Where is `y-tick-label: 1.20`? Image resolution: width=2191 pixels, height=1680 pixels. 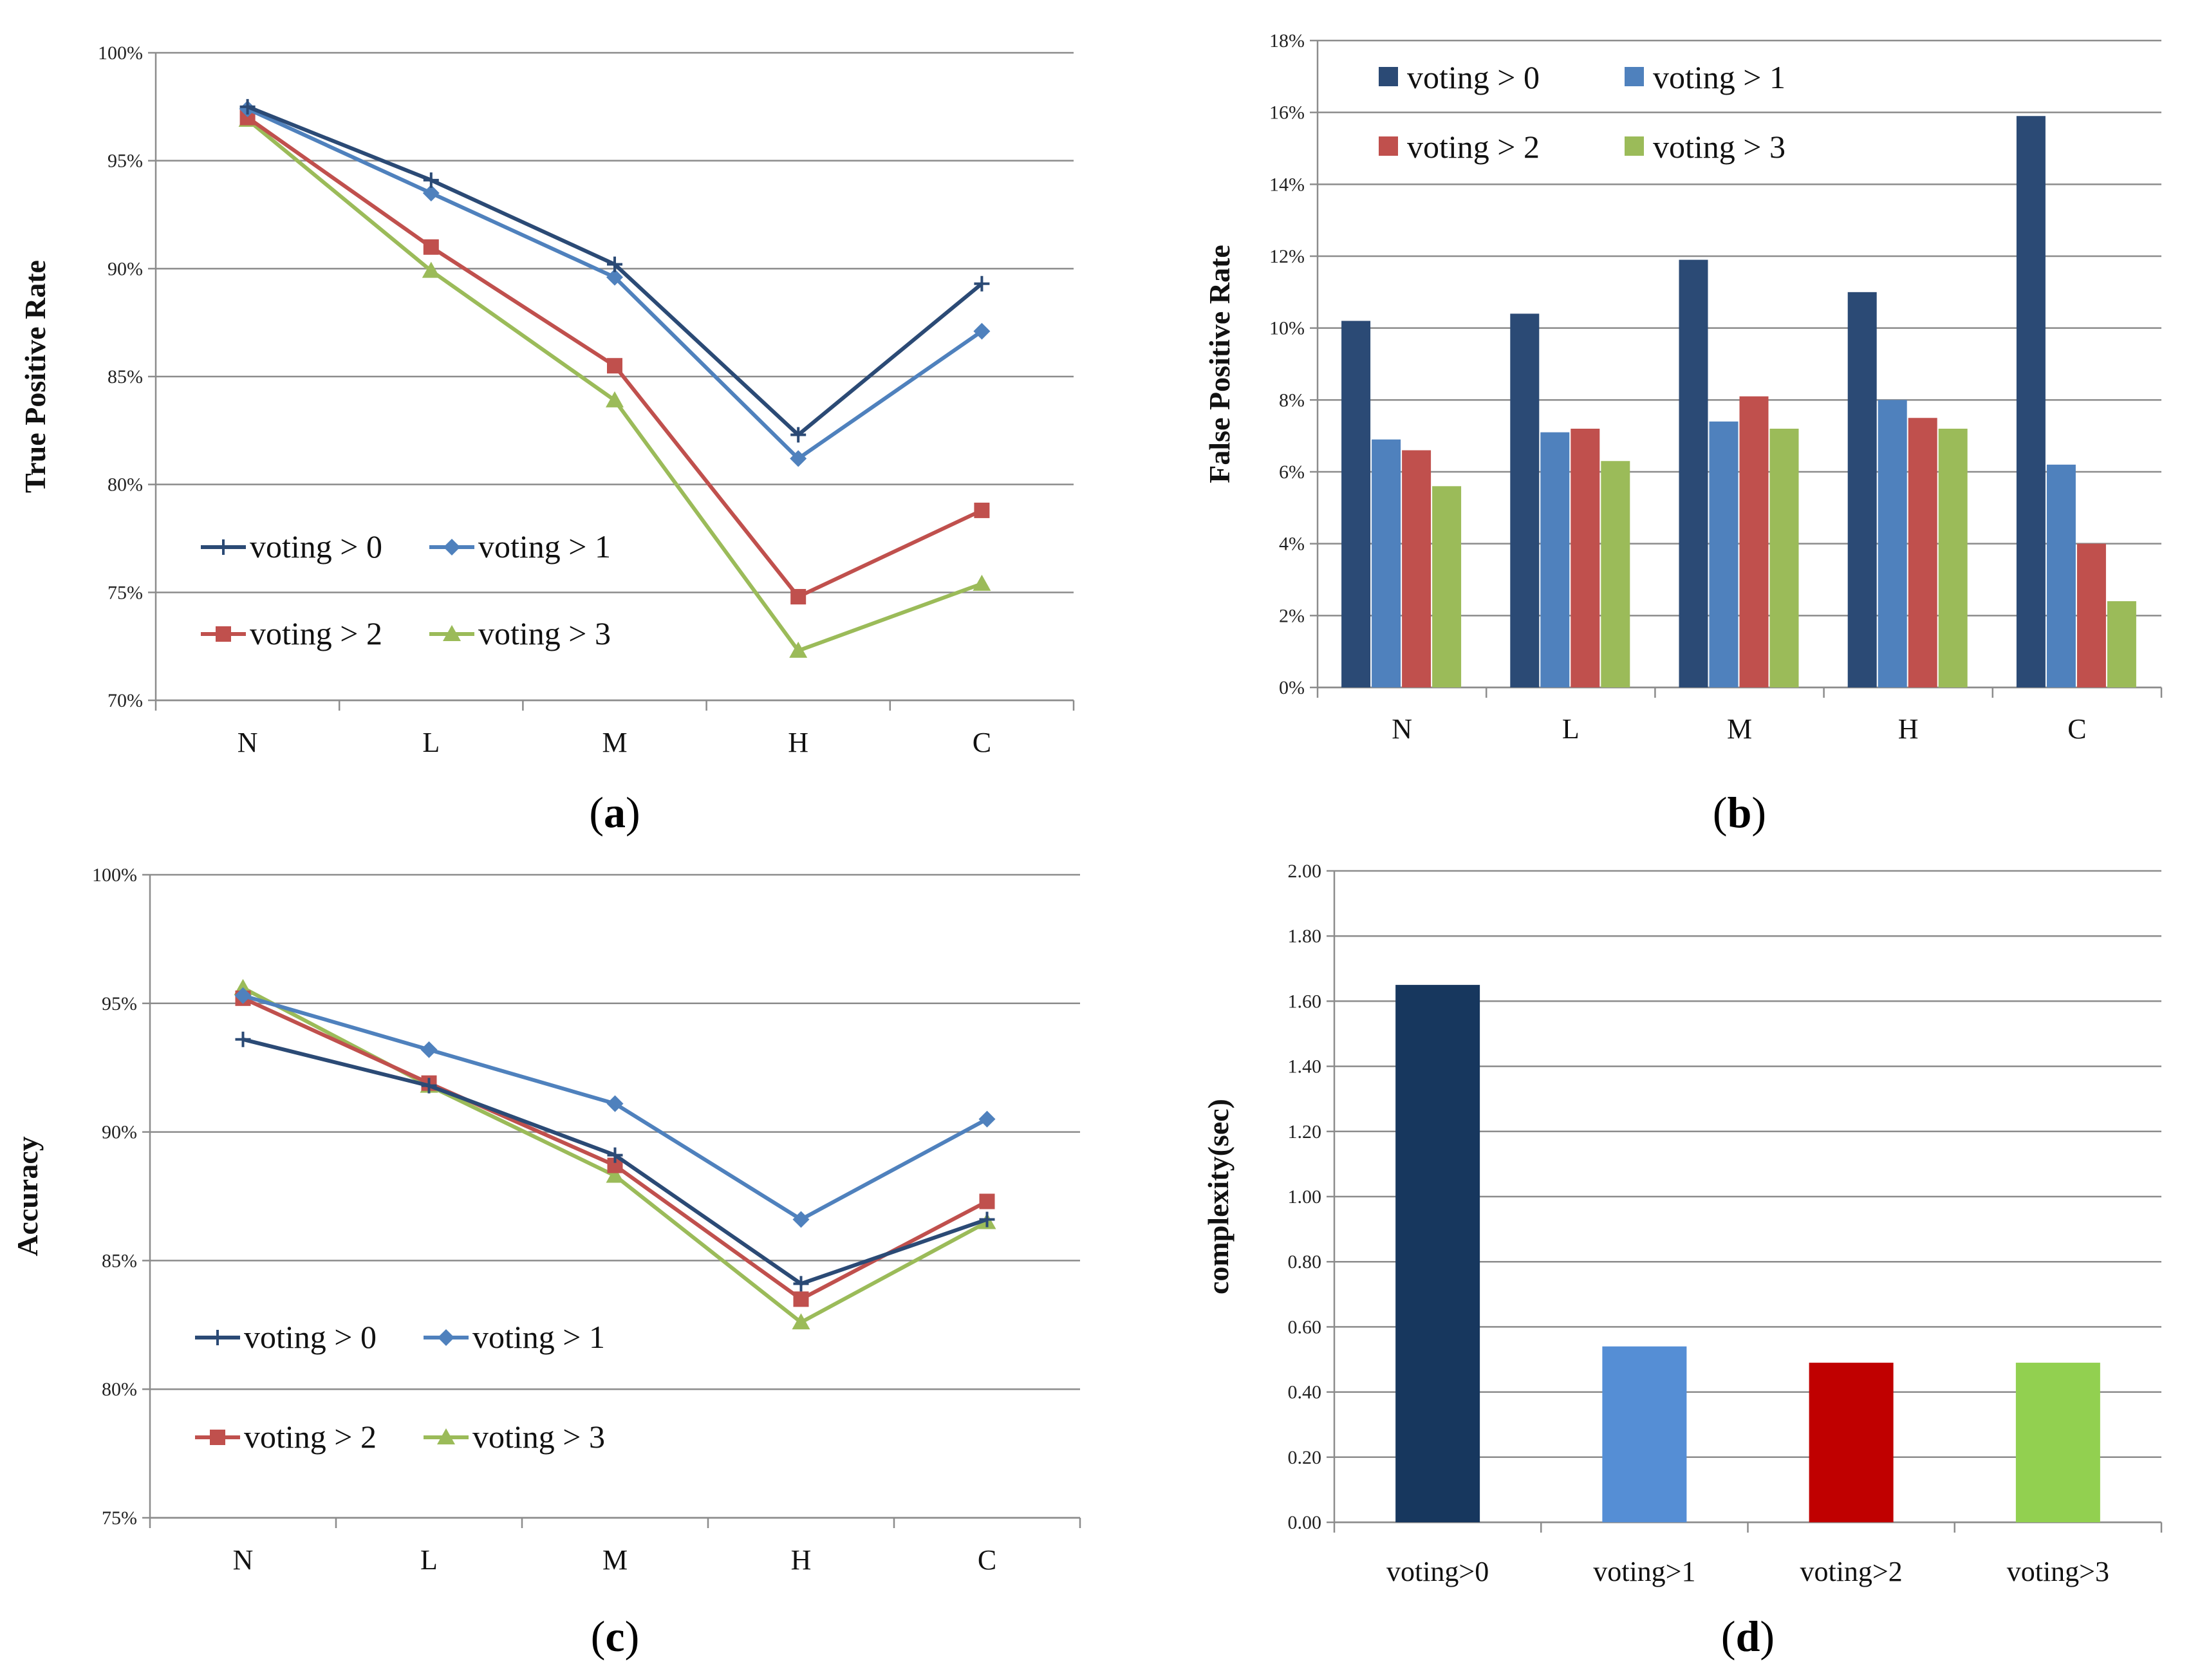 y-tick-label: 1.20 is located at coordinates (1305, 1132).